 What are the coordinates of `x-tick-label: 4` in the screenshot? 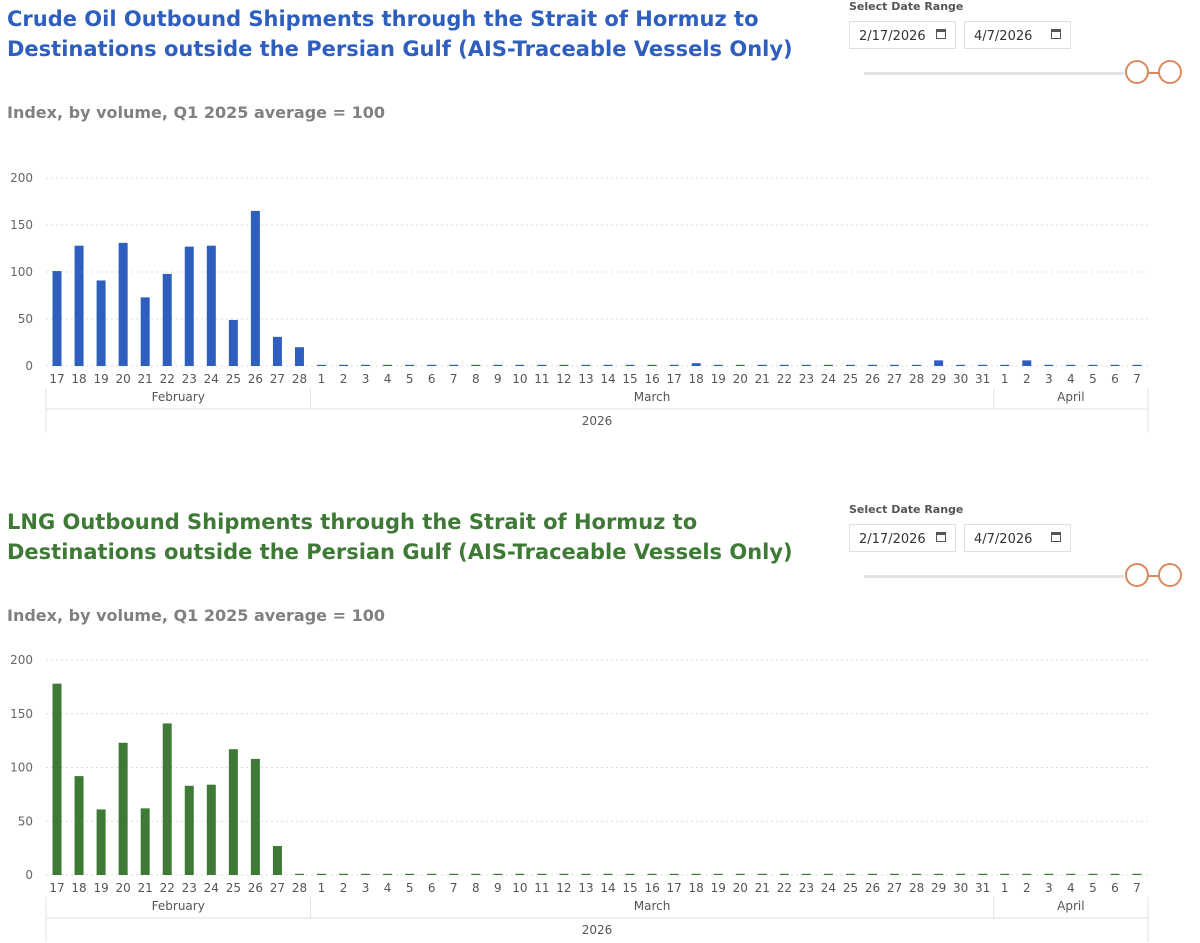 It's located at (388, 379).